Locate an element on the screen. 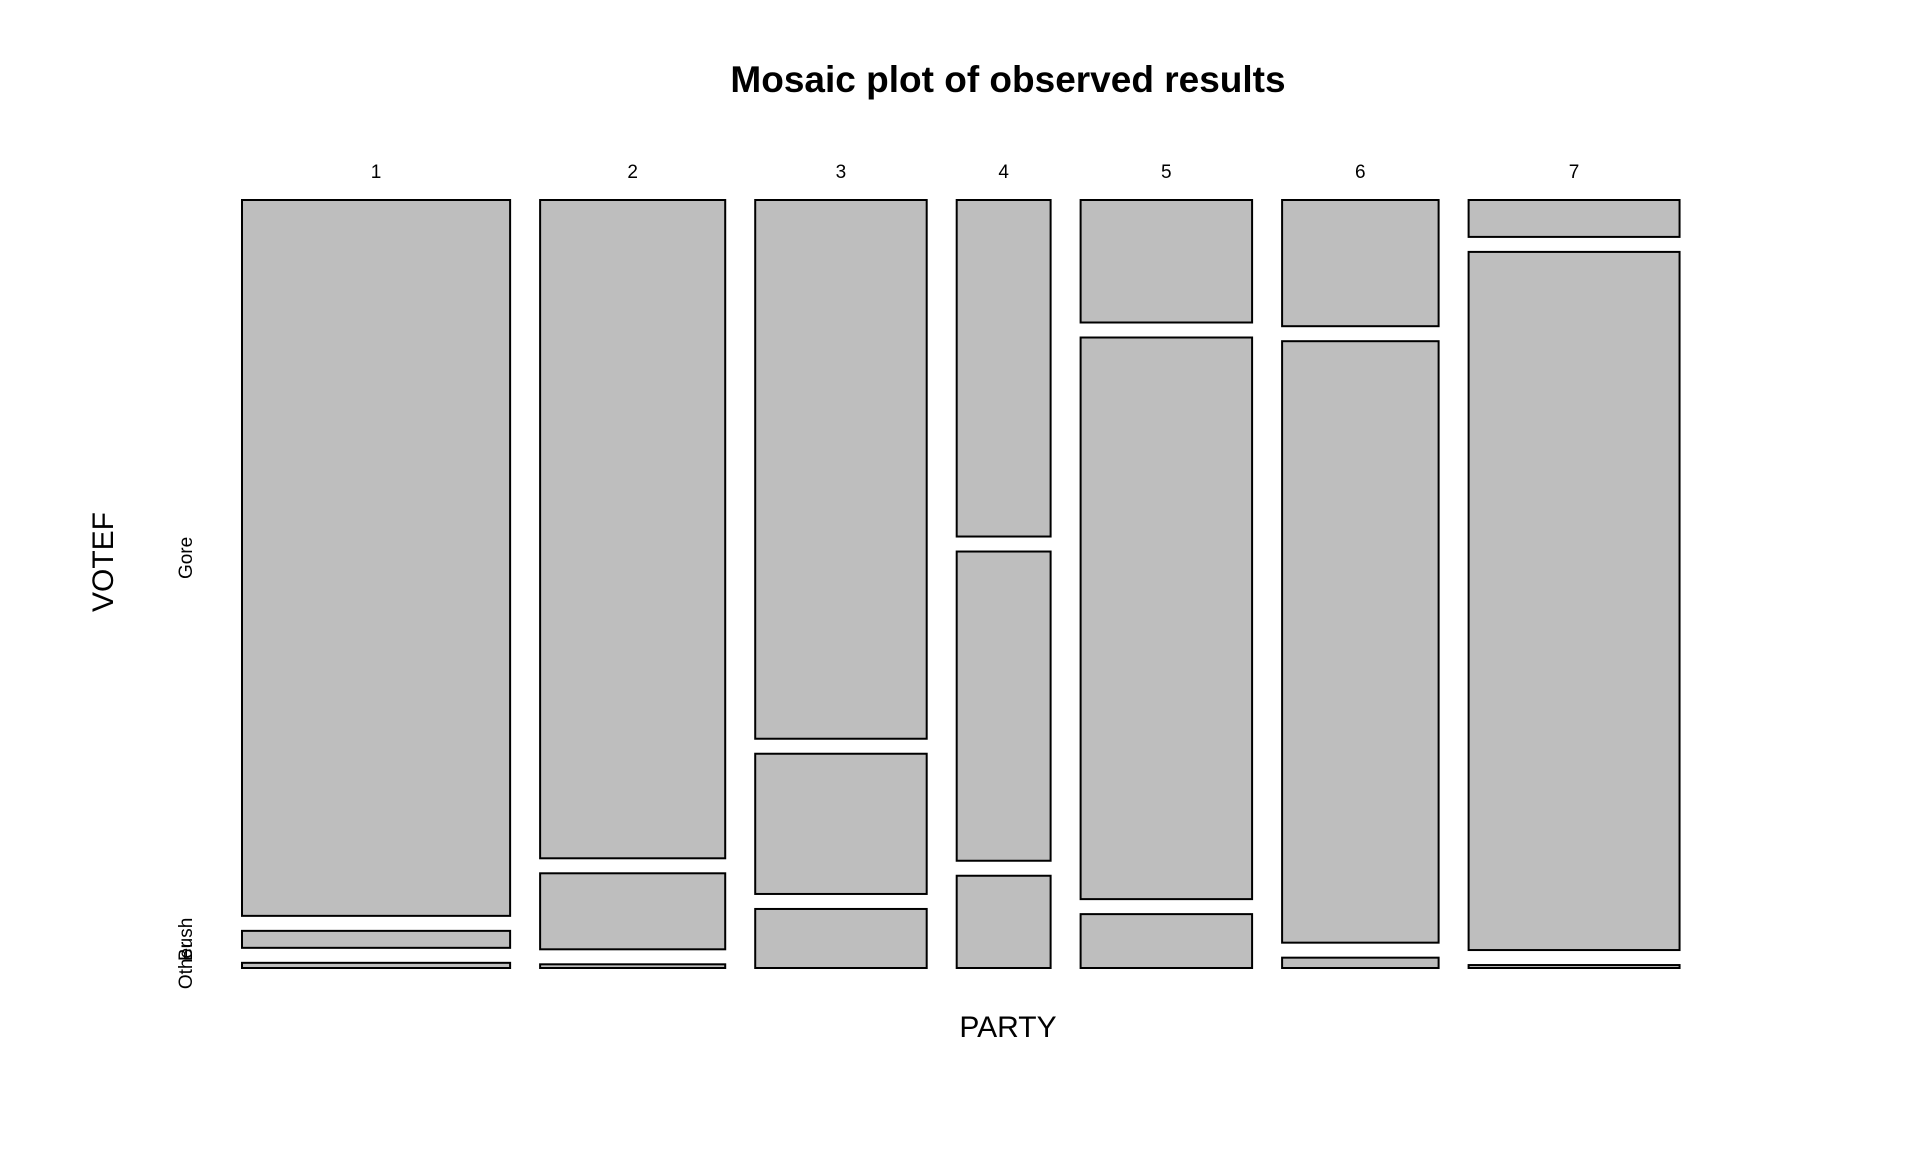 This screenshot has height=1152, width=1920. x-tick-label: 3 is located at coordinates (841, 172).